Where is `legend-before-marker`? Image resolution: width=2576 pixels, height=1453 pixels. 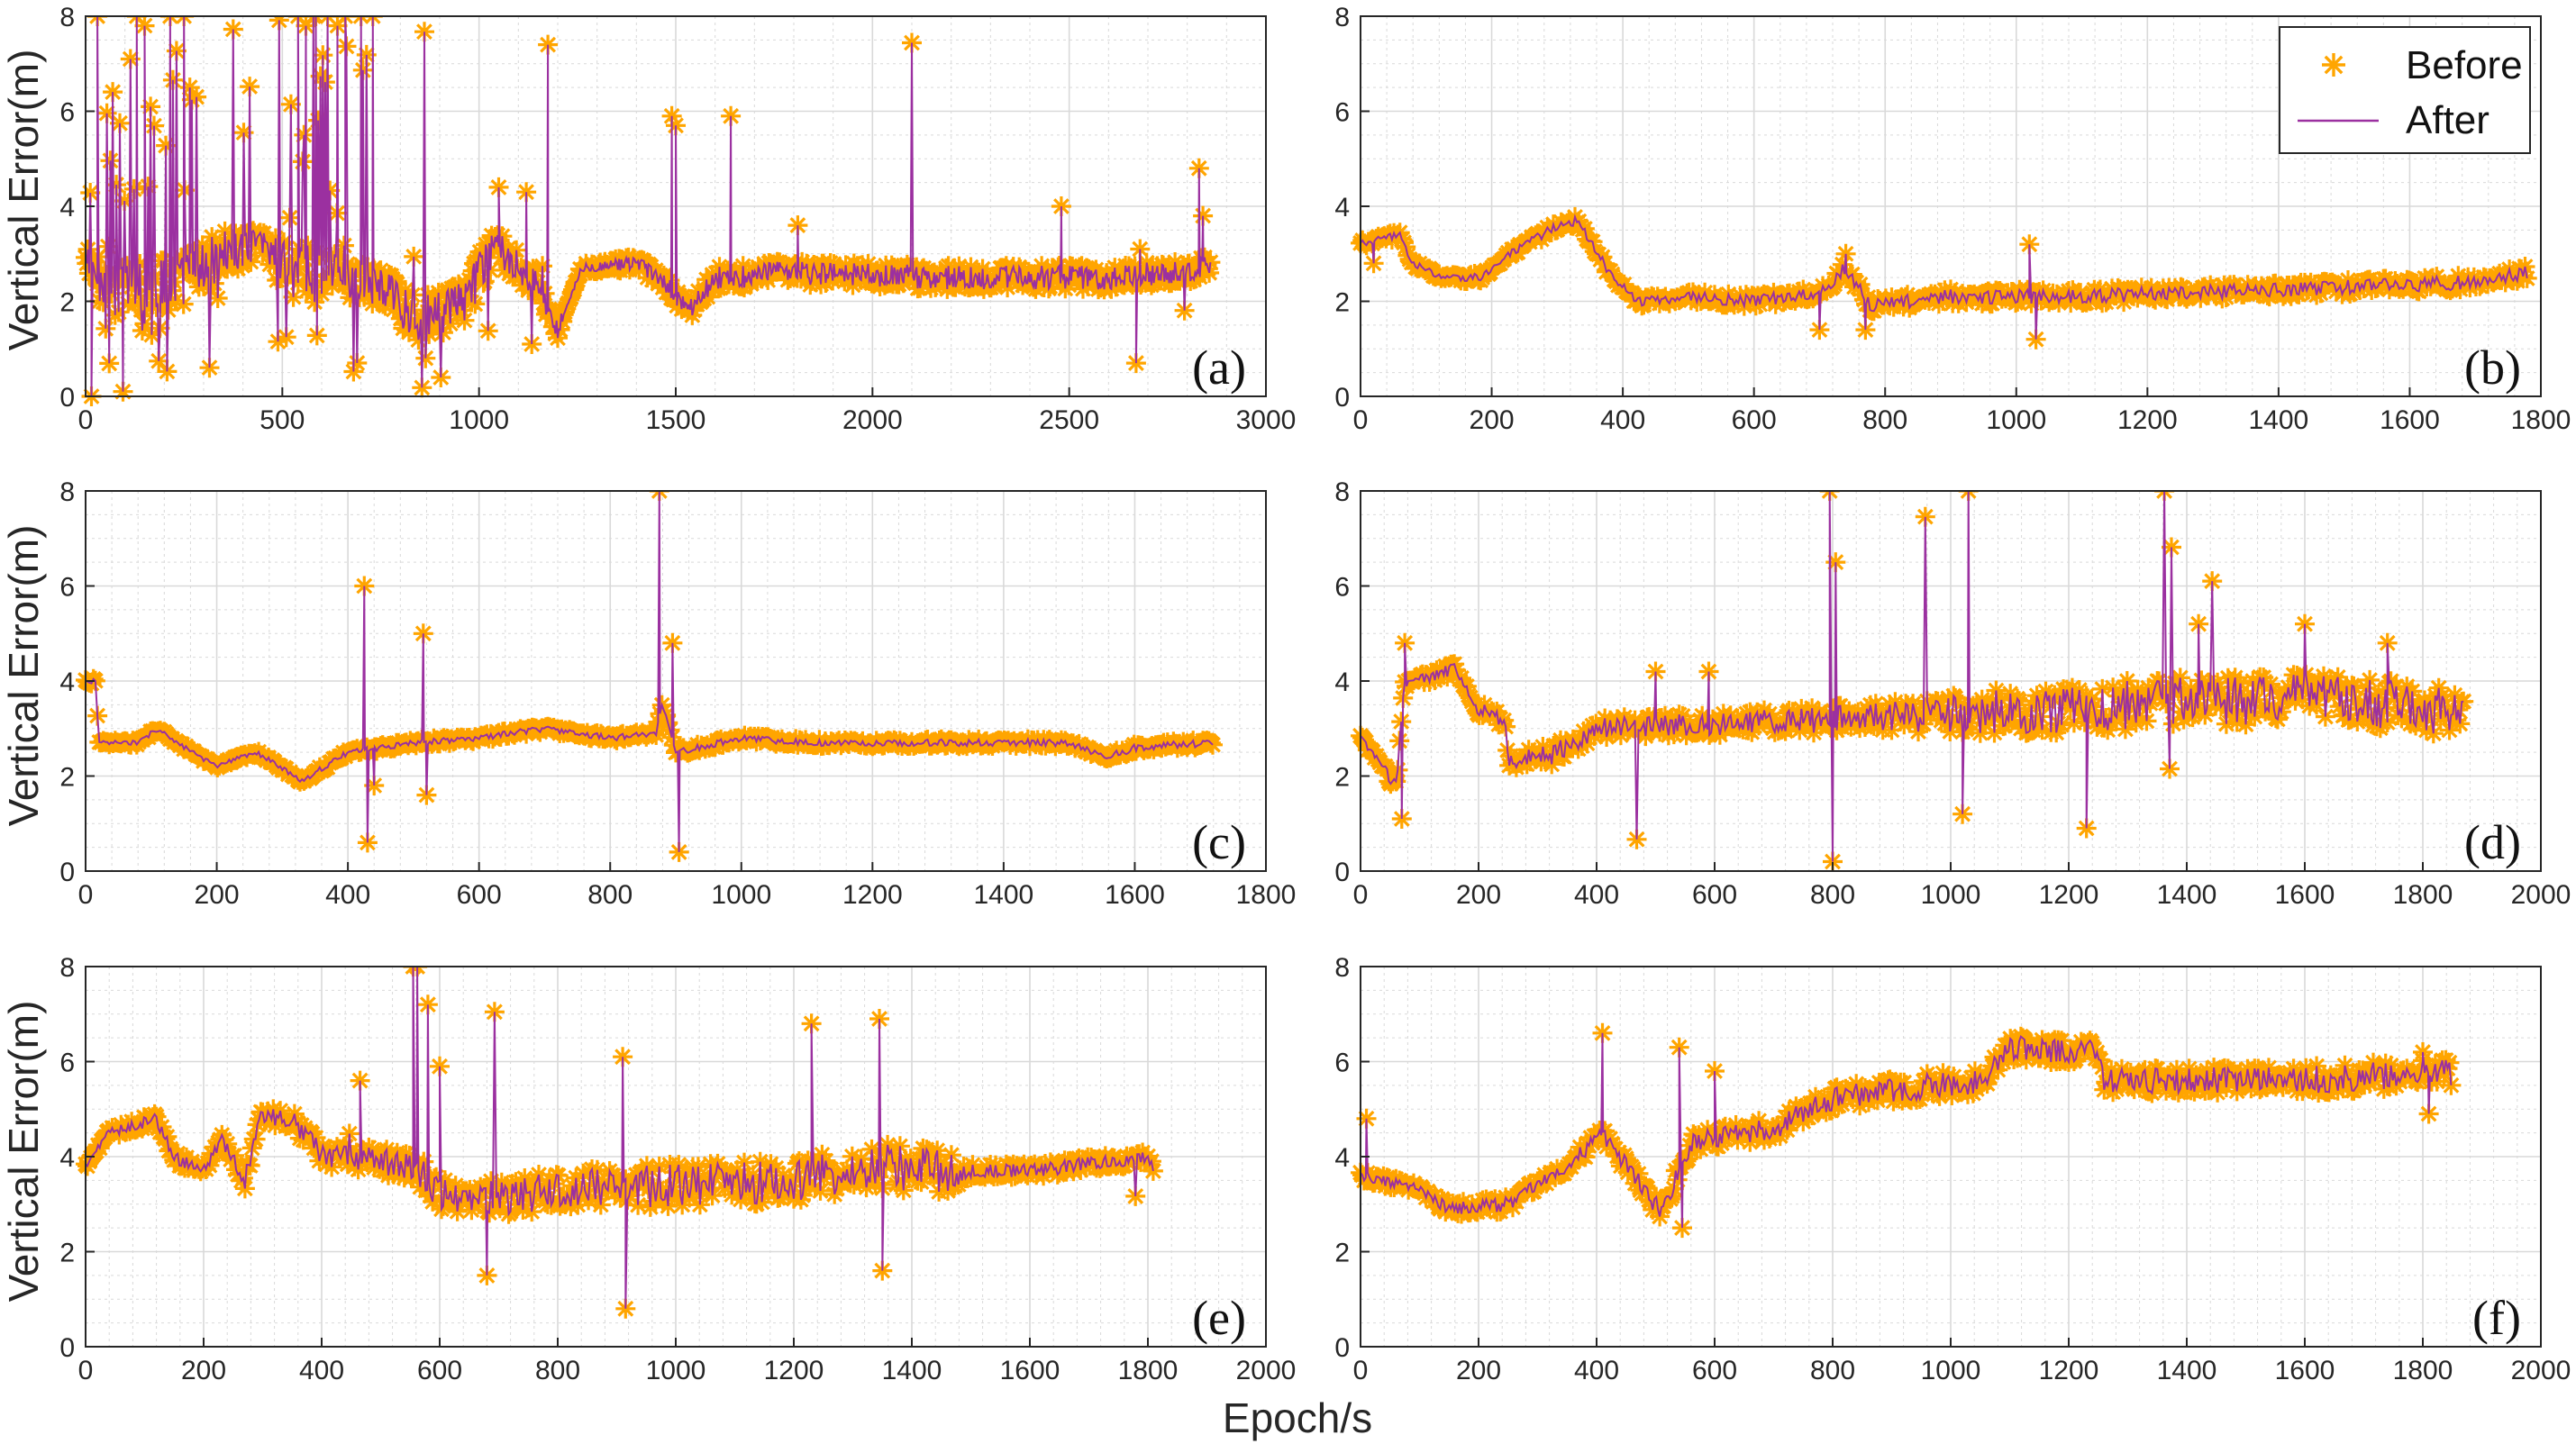
legend-before-marker is located at coordinates (2333, 65).